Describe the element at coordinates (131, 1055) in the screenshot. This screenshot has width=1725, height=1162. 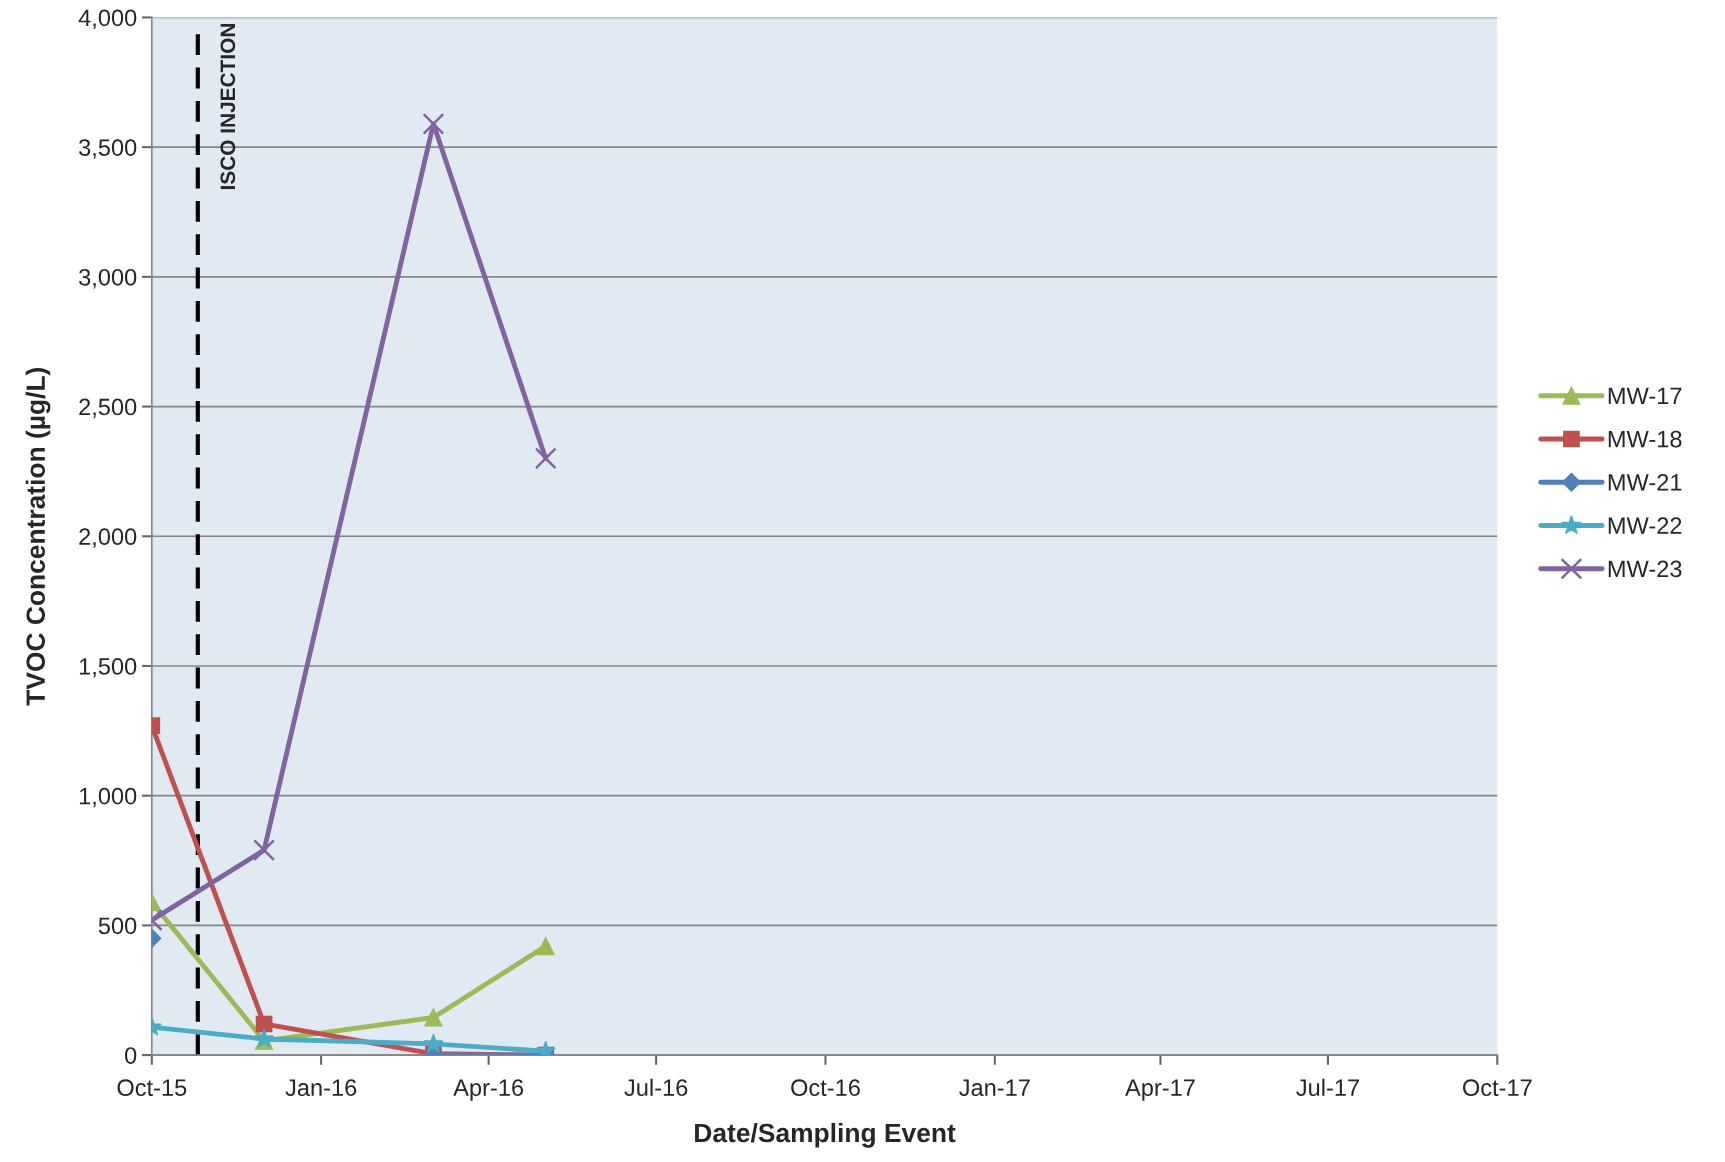
I see `y-tick-label: 0` at that location.